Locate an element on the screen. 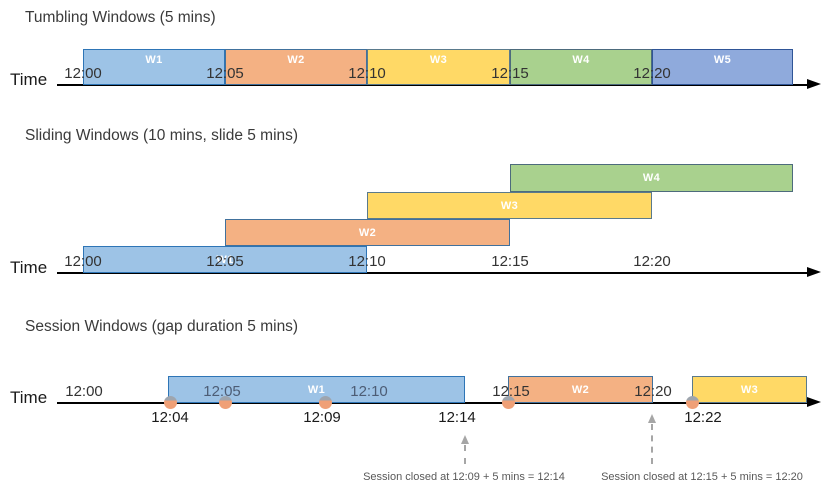 This screenshot has width=829, height=498. time-axis-arrowhead-tumbling is located at coordinates (814, 84).